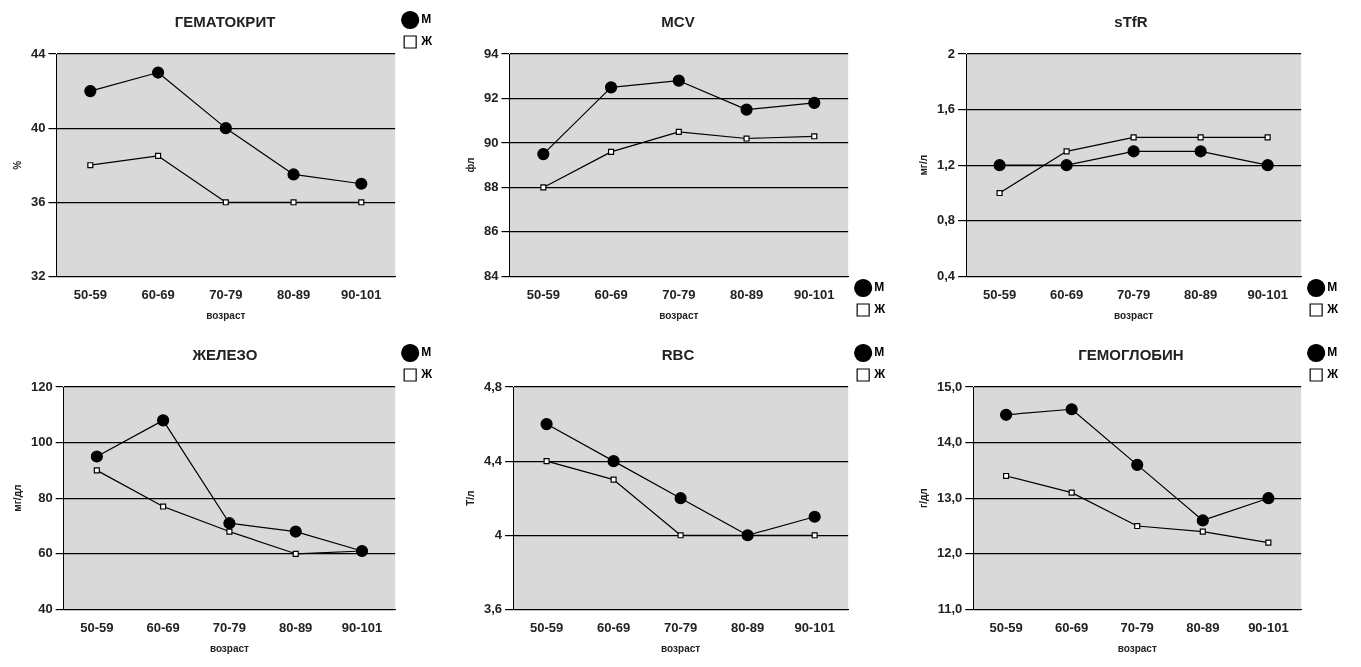 The image size is (1361, 667). Describe the element at coordinates (38, 275) in the screenshot. I see `y-tick-label: 32` at that location.